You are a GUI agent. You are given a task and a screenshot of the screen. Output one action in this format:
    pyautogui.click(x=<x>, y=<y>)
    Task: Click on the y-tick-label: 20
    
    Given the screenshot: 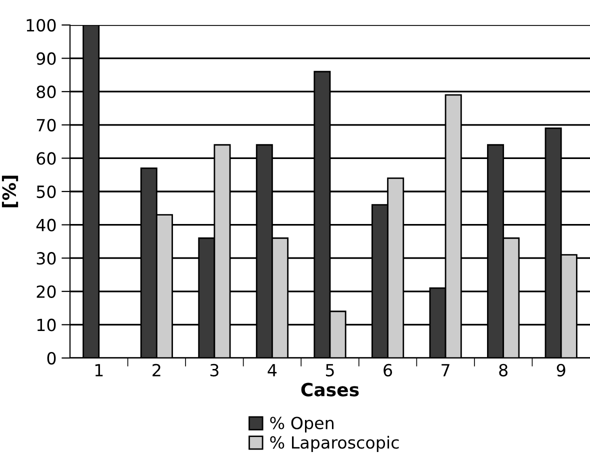 What is the action you would take?
    pyautogui.click(x=46, y=291)
    